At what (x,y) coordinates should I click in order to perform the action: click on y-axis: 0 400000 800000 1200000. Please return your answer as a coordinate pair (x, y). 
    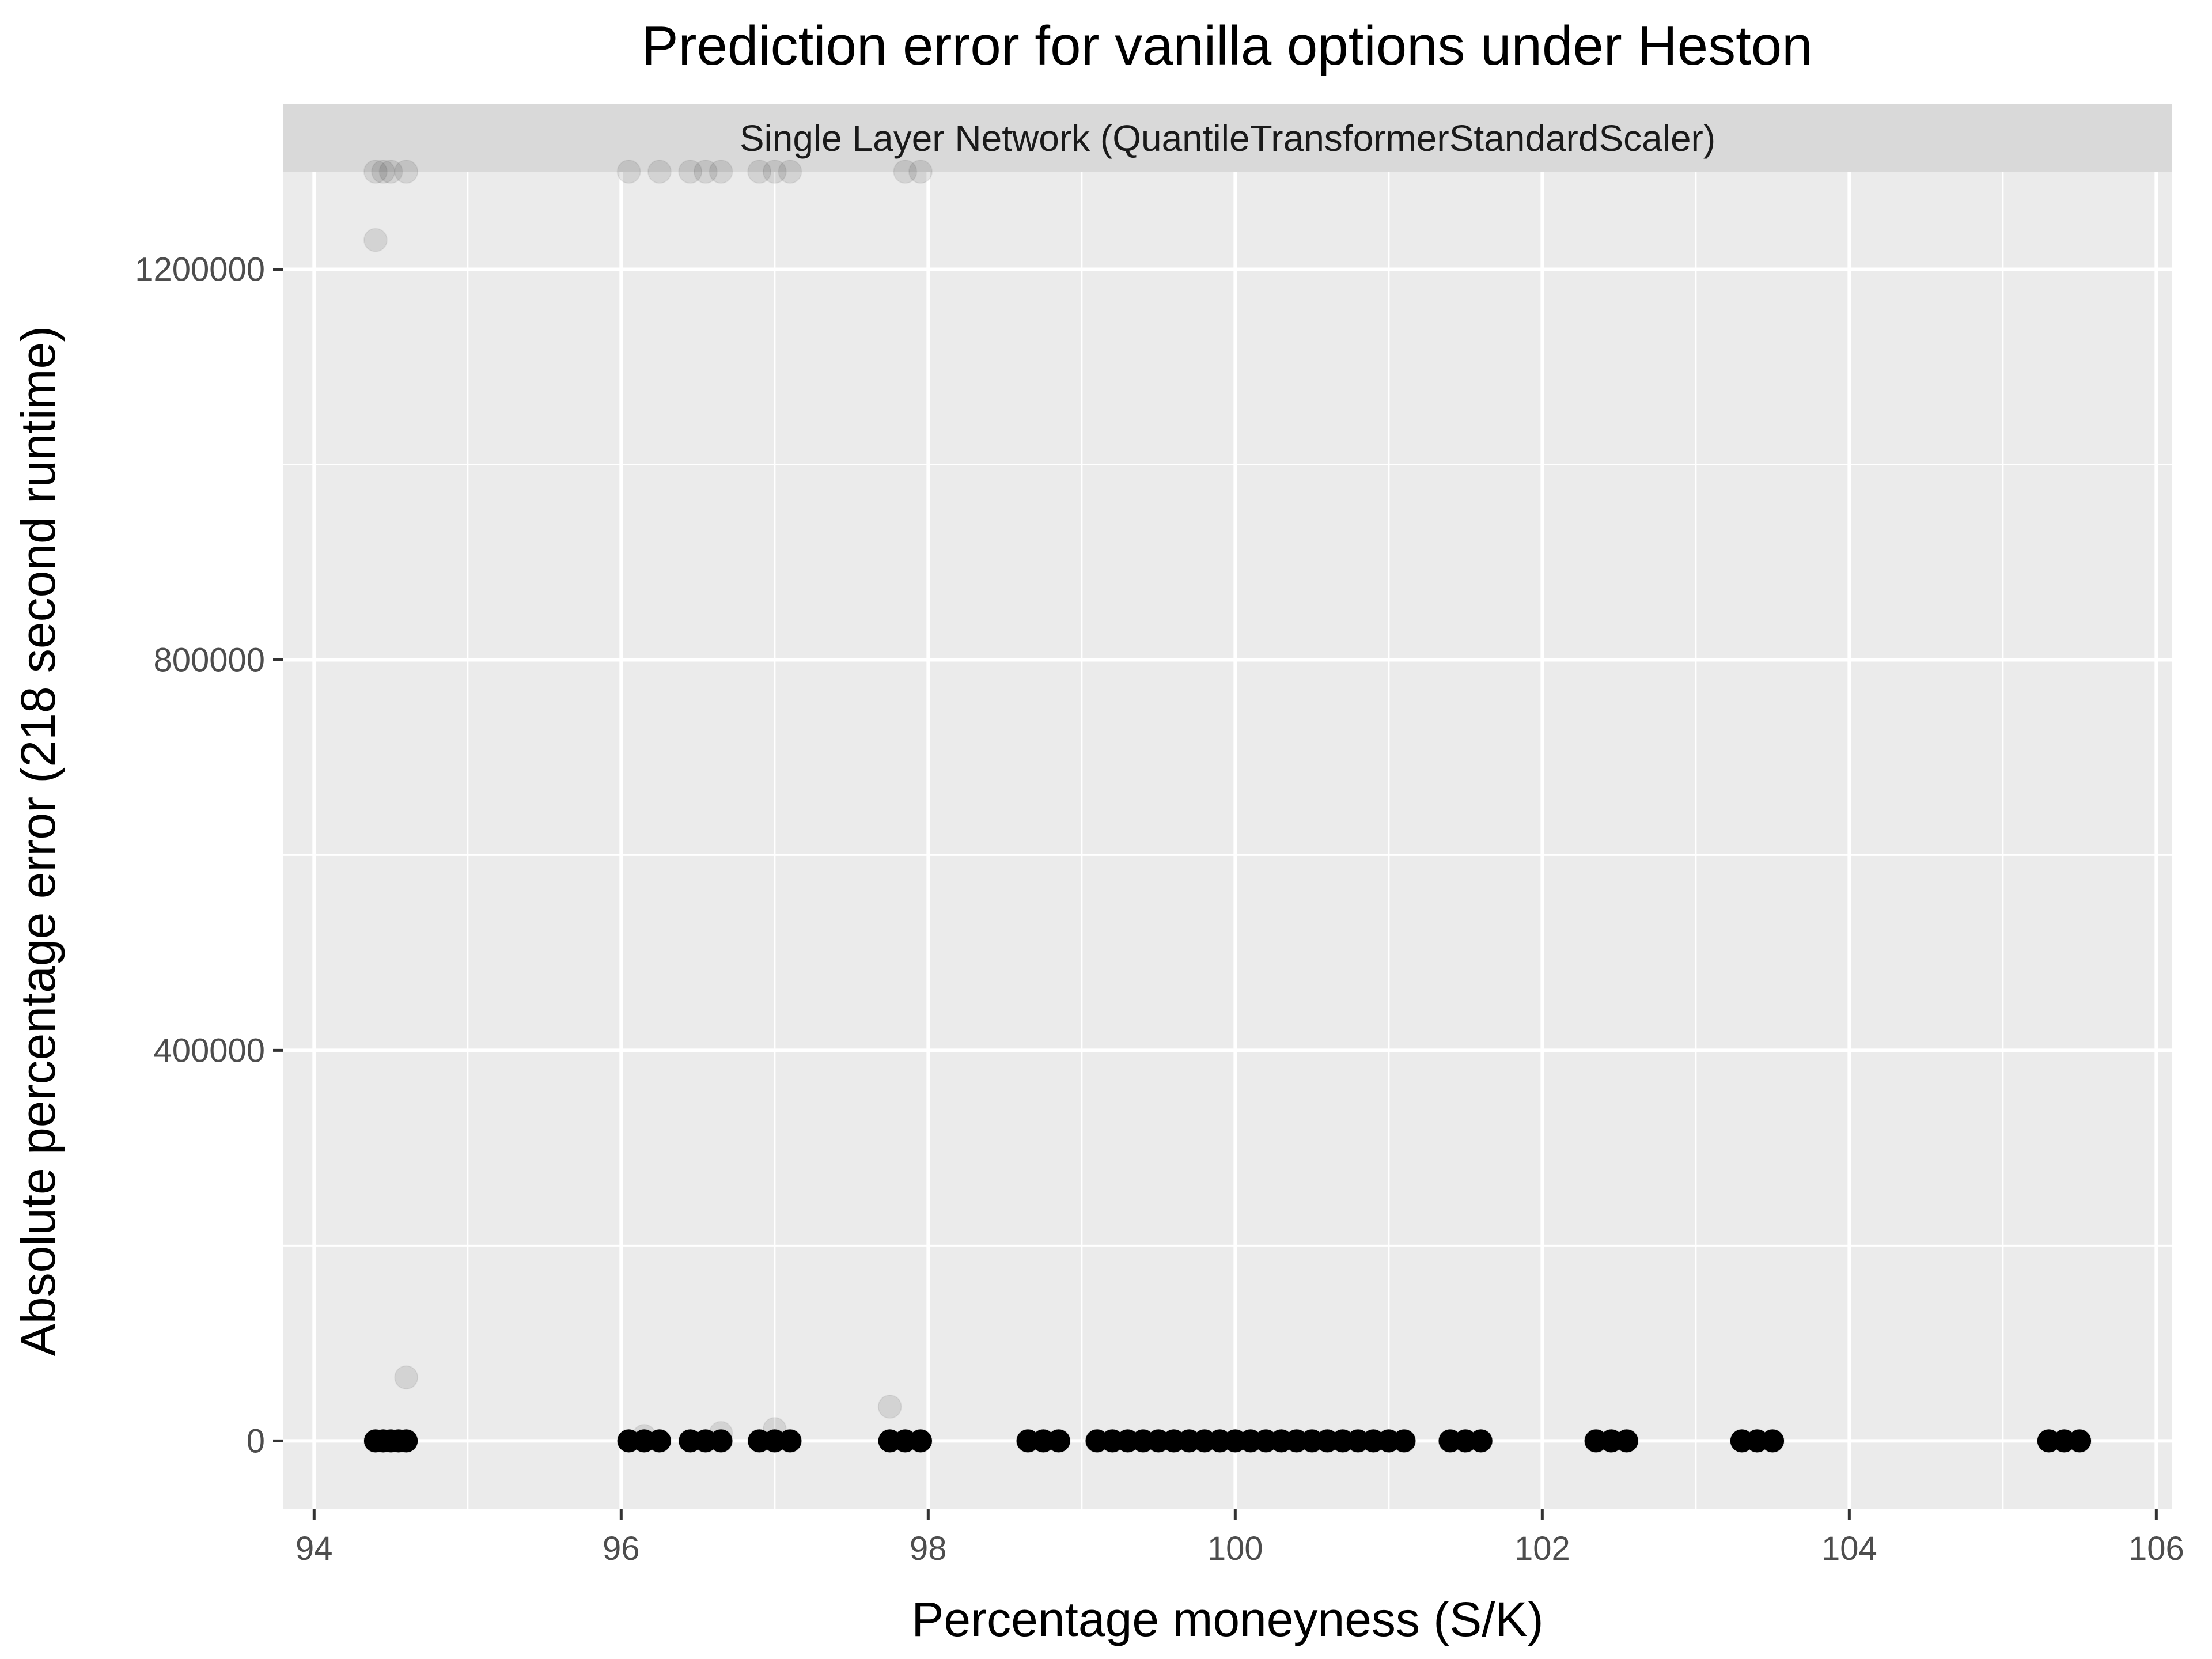
    Looking at the image, I should click on (209, 855).